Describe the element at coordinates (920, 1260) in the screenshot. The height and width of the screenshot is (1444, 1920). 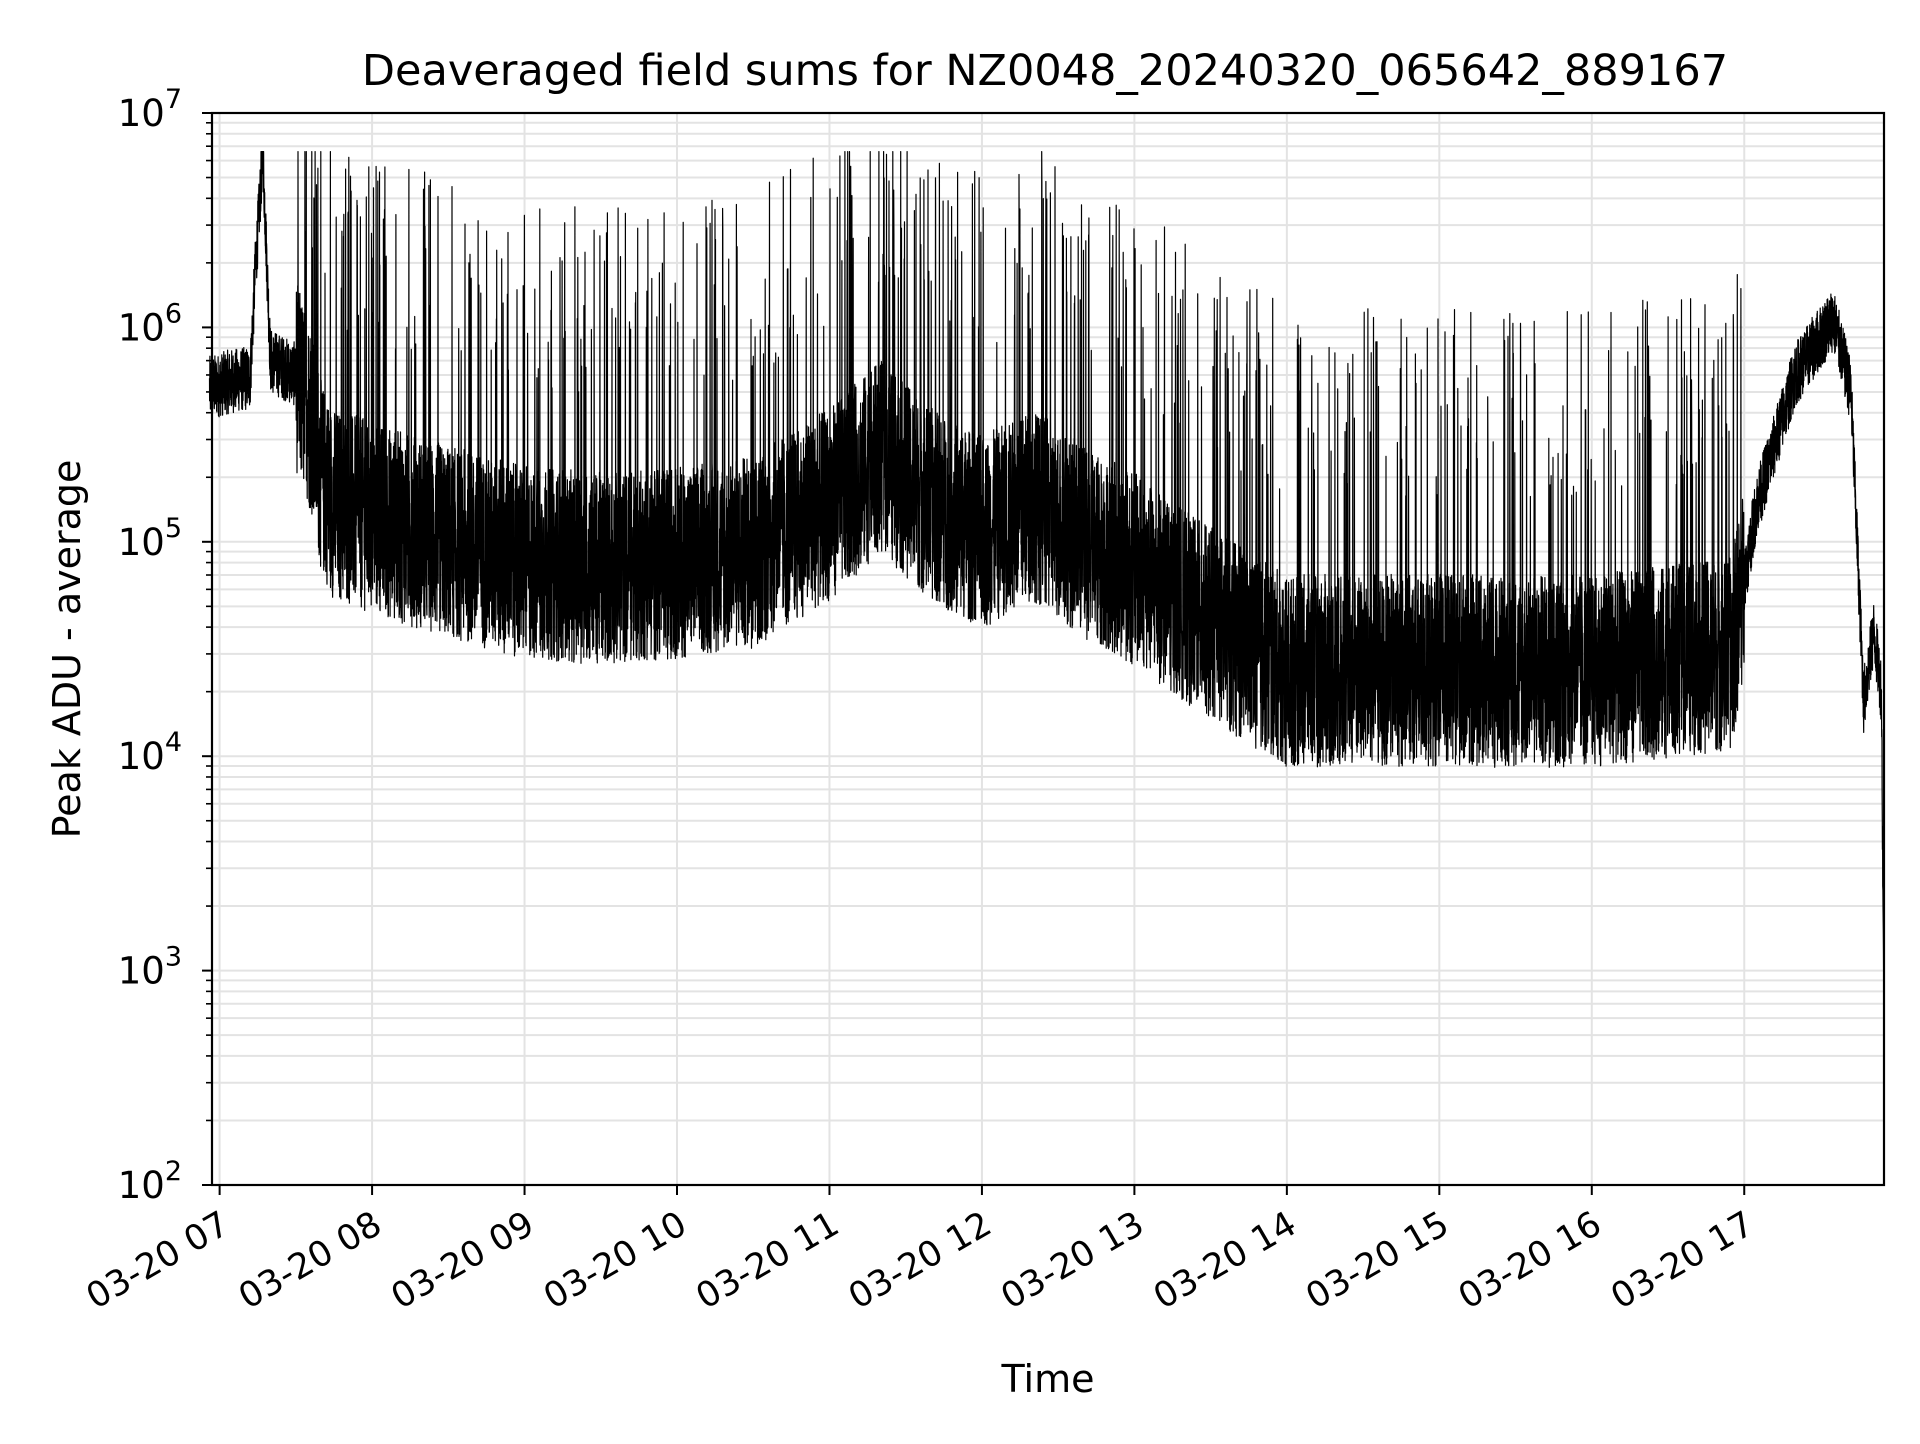
I see `x-tick-label: 03-20 12` at that location.